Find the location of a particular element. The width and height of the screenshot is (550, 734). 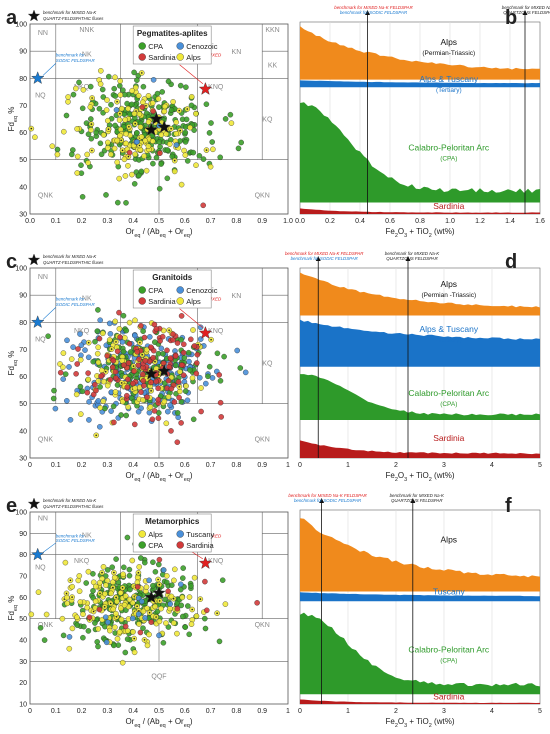

band-label-calabro-peloritan-arc: Calabro-Peloritan Arc is located at coordinates (449, 148).